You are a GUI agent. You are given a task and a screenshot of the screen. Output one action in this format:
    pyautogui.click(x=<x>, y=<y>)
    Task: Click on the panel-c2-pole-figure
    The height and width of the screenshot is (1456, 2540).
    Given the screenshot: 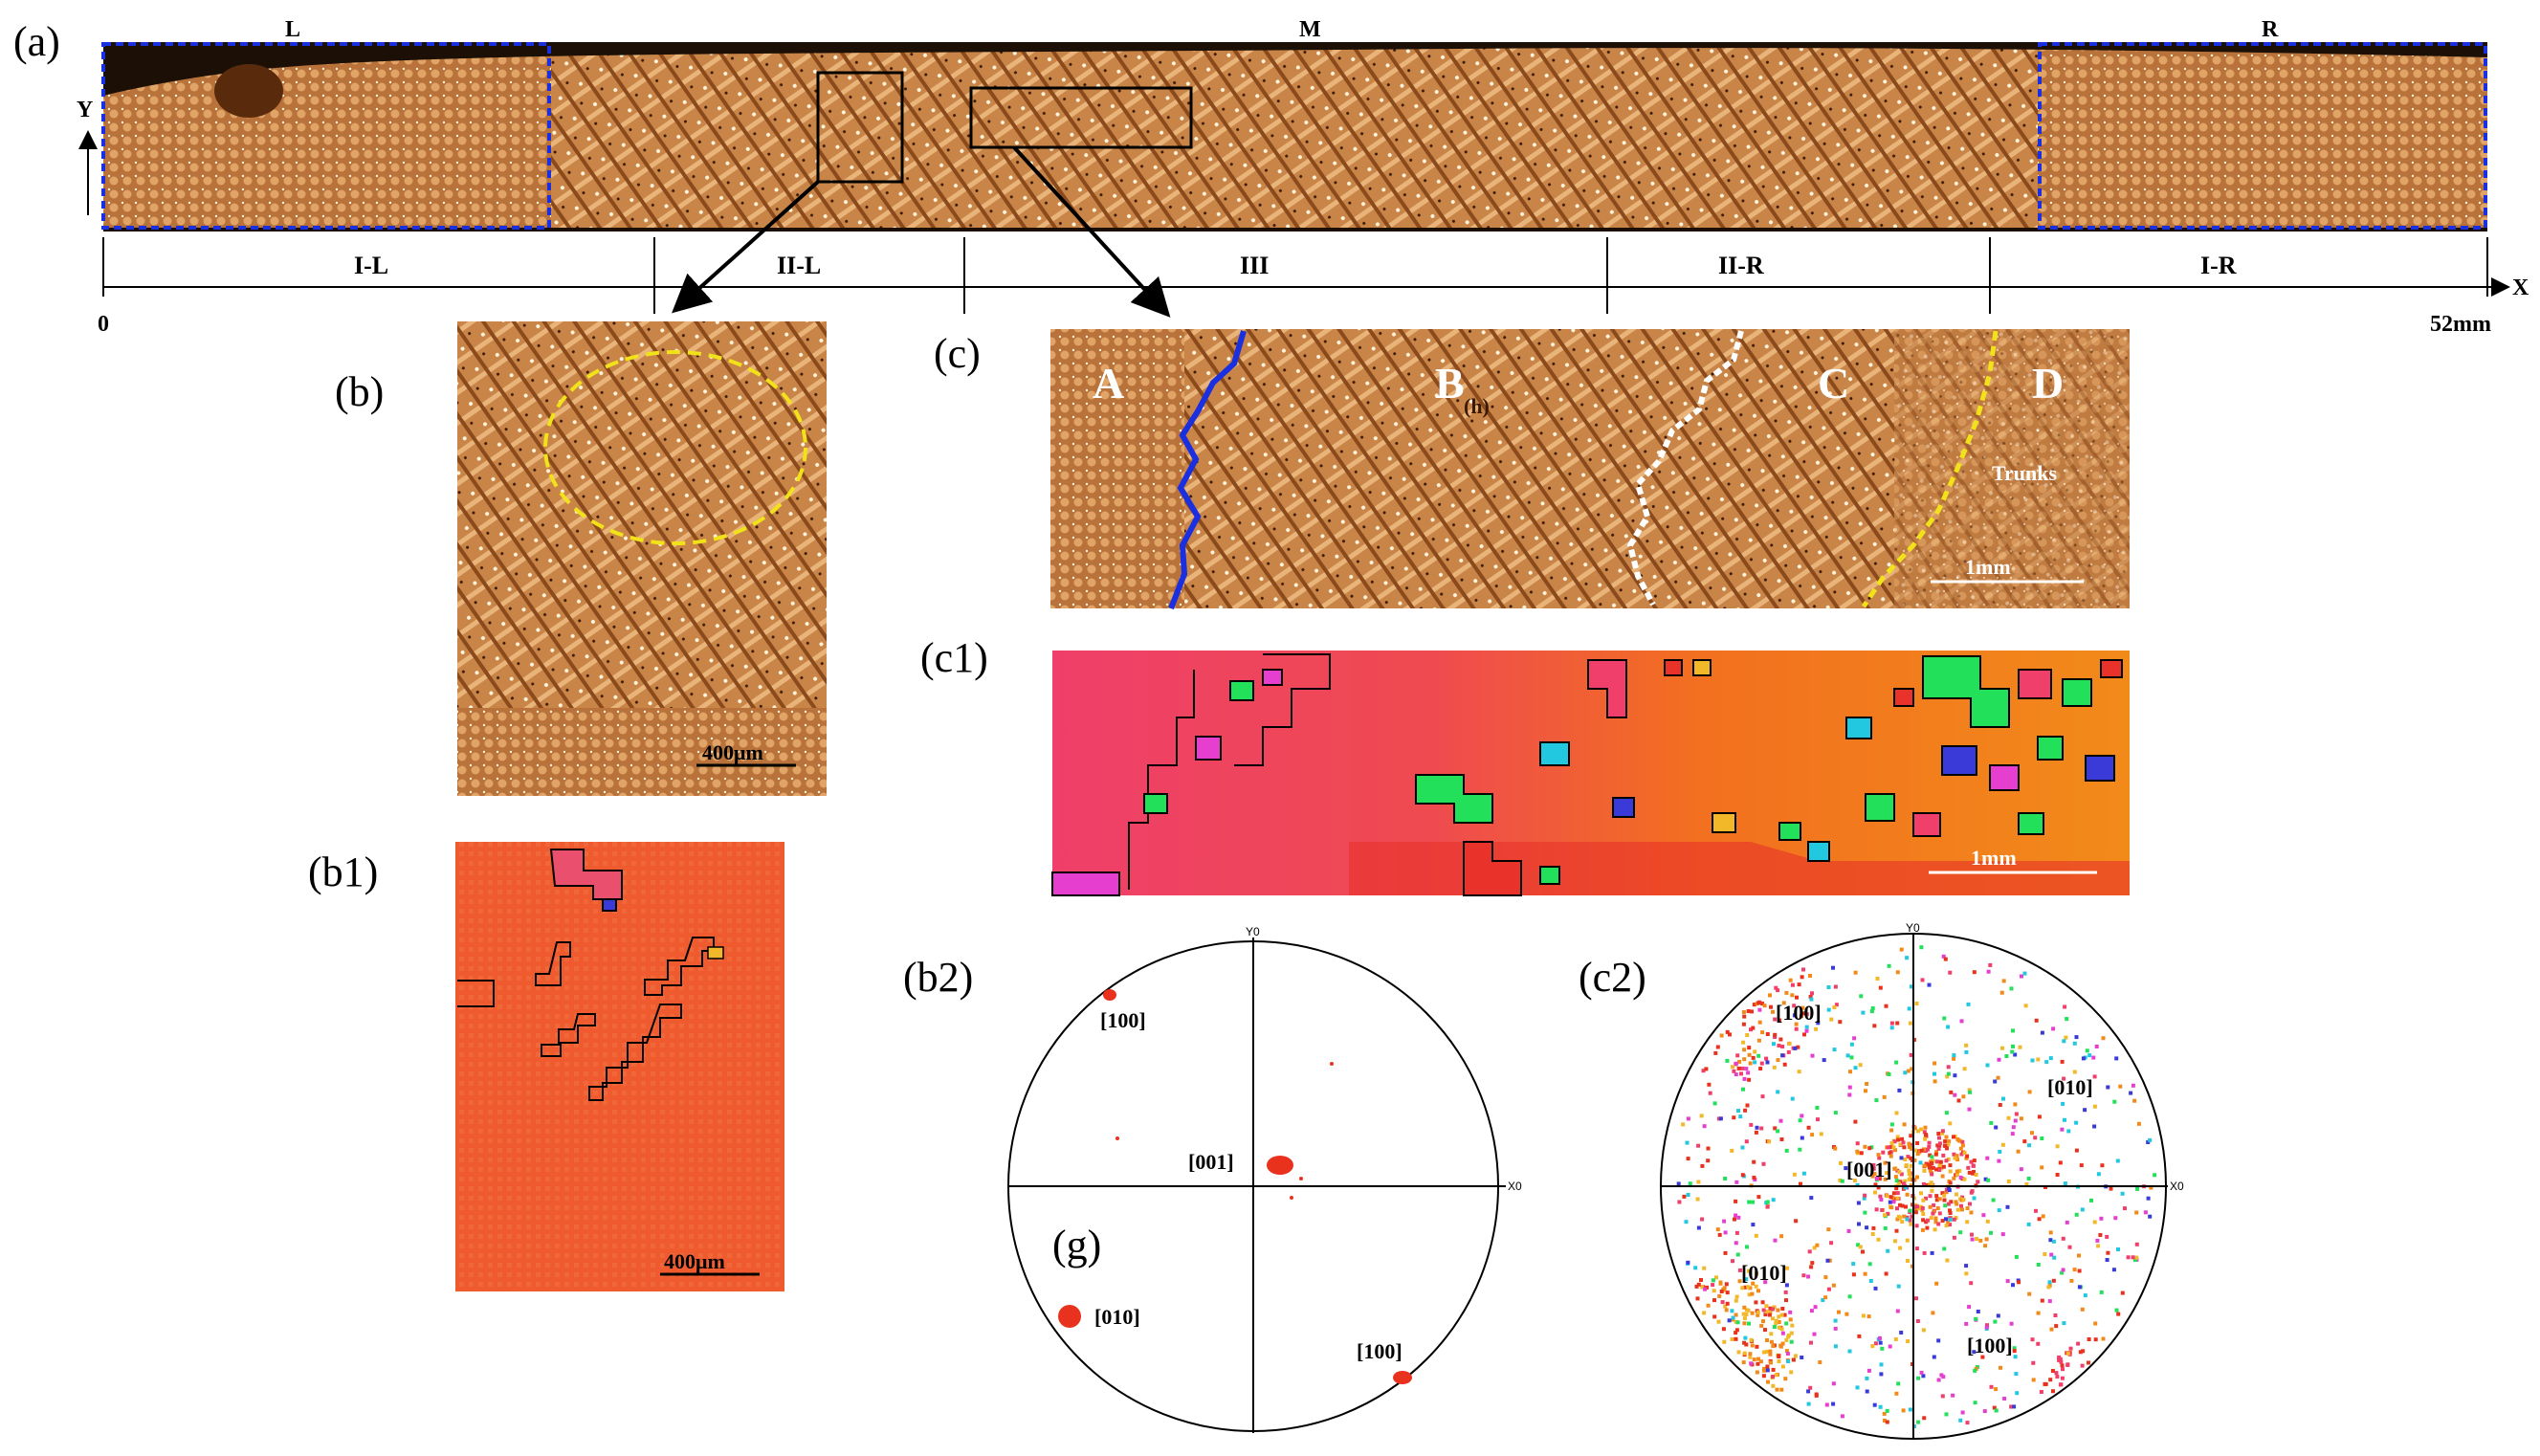 What is the action you would take?
    pyautogui.click(x=1914, y=1186)
    